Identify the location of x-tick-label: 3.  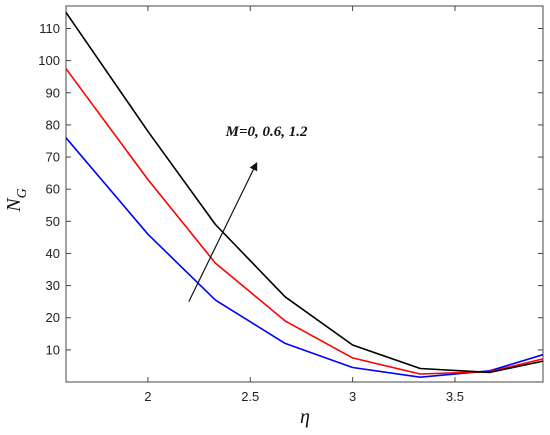
(352, 396).